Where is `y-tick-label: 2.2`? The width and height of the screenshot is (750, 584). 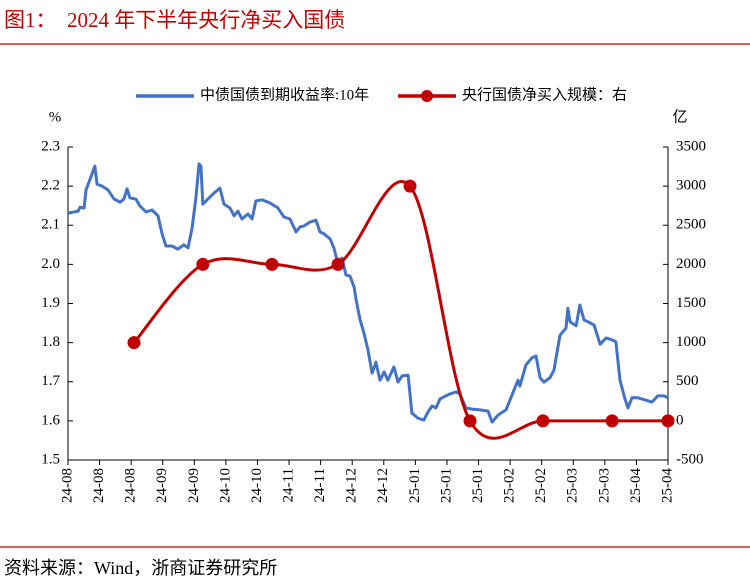
y-tick-label: 2.2 is located at coordinates (50, 186).